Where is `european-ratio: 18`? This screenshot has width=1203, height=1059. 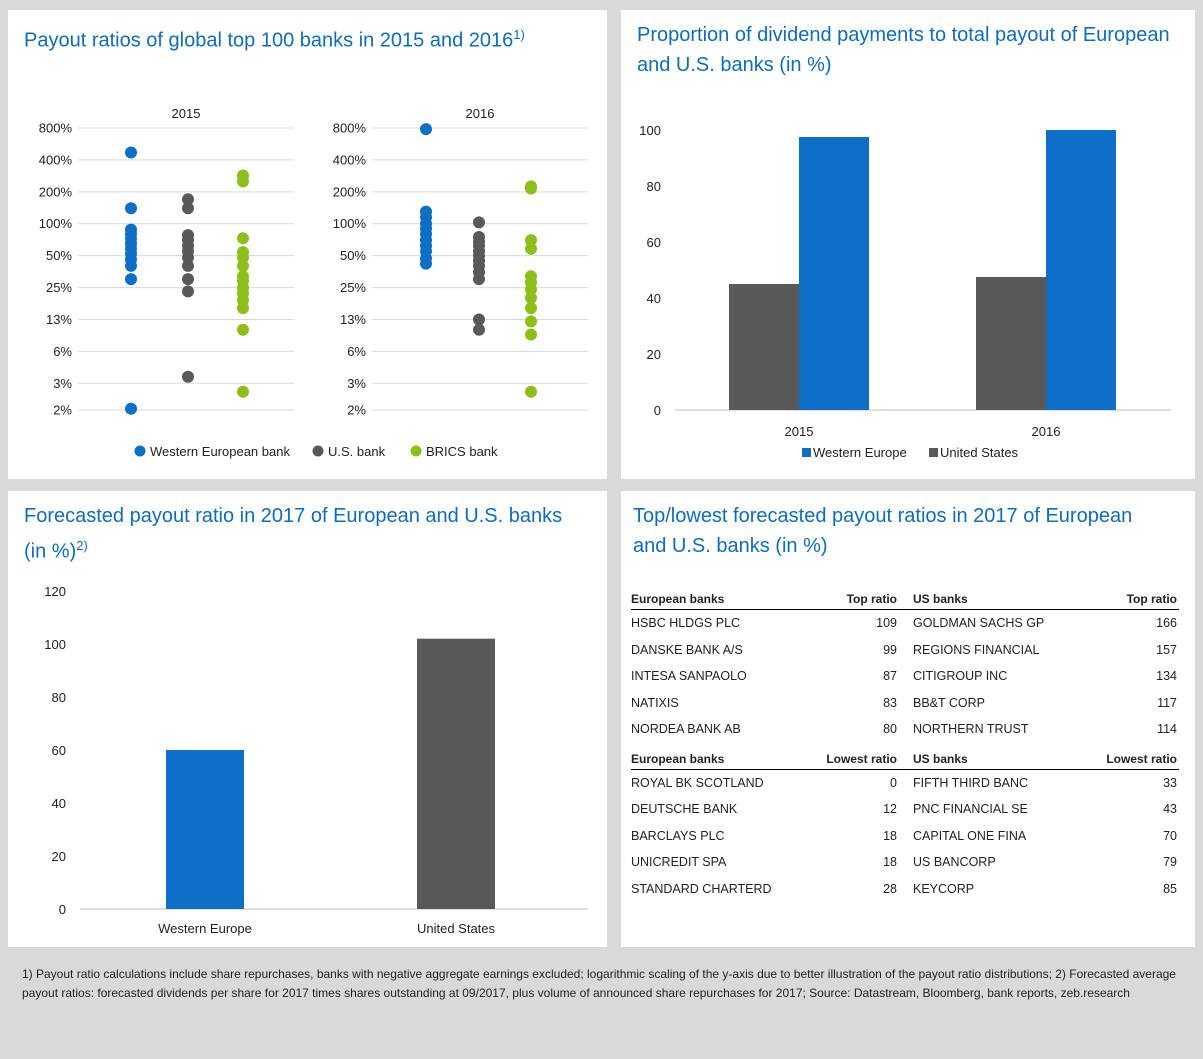
european-ratio: 18 is located at coordinates (890, 862).